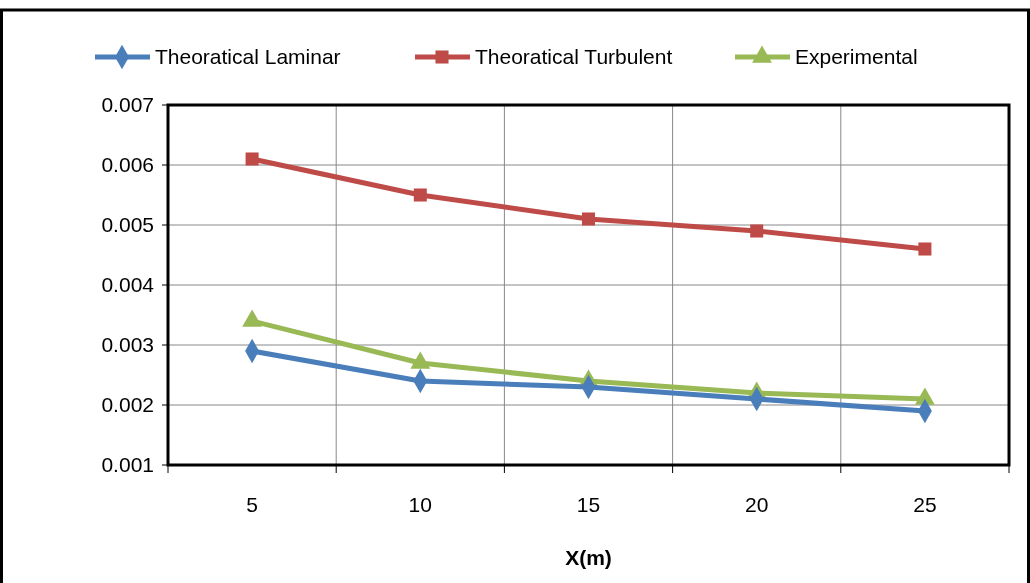 The height and width of the screenshot is (583, 1030). What do you see at coordinates (127, 225) in the screenshot?
I see `y-tick-label: 0.005` at bounding box center [127, 225].